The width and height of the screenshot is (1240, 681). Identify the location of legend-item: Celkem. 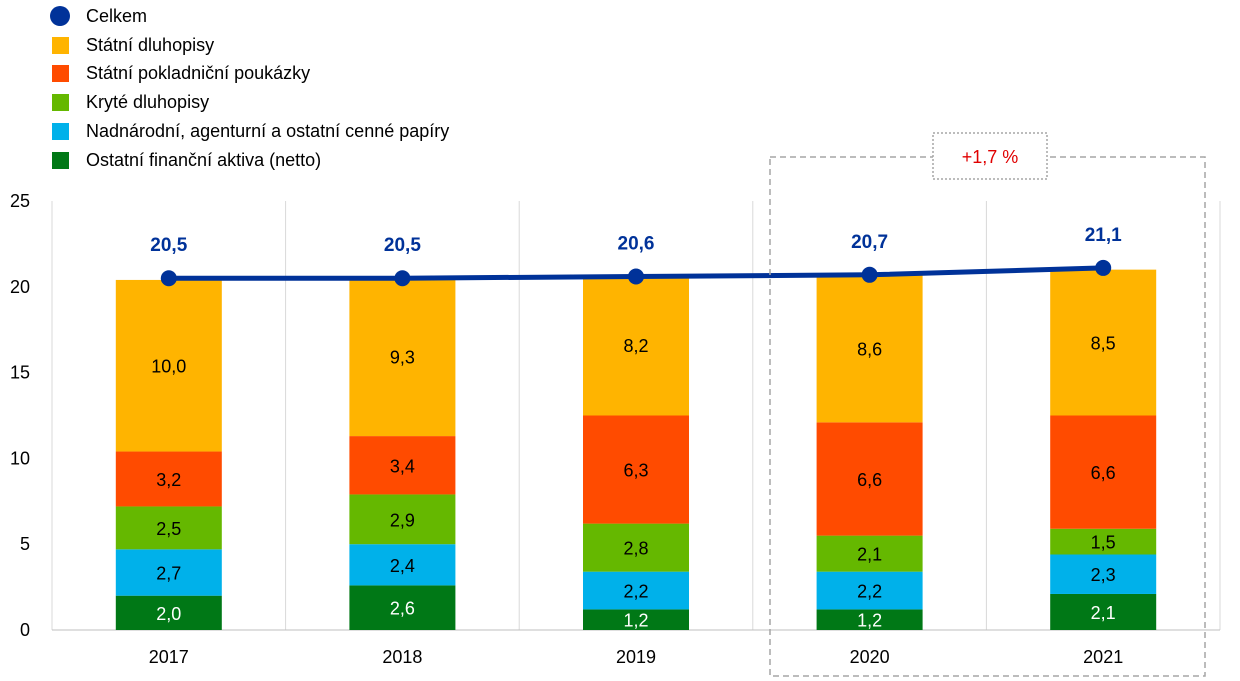
(249, 16).